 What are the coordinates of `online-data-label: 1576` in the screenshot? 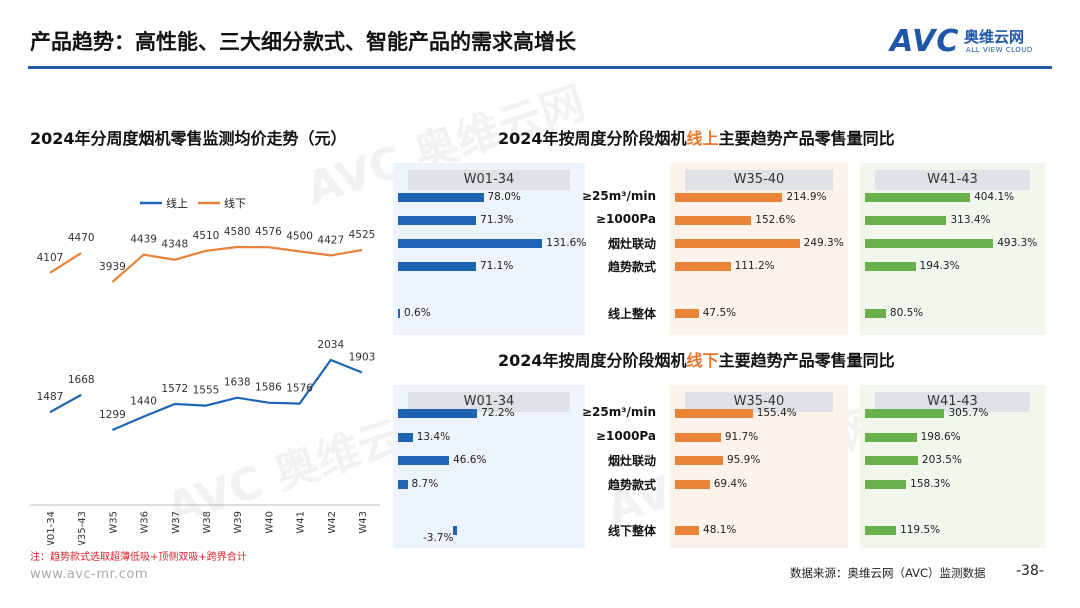 It's located at (299, 389).